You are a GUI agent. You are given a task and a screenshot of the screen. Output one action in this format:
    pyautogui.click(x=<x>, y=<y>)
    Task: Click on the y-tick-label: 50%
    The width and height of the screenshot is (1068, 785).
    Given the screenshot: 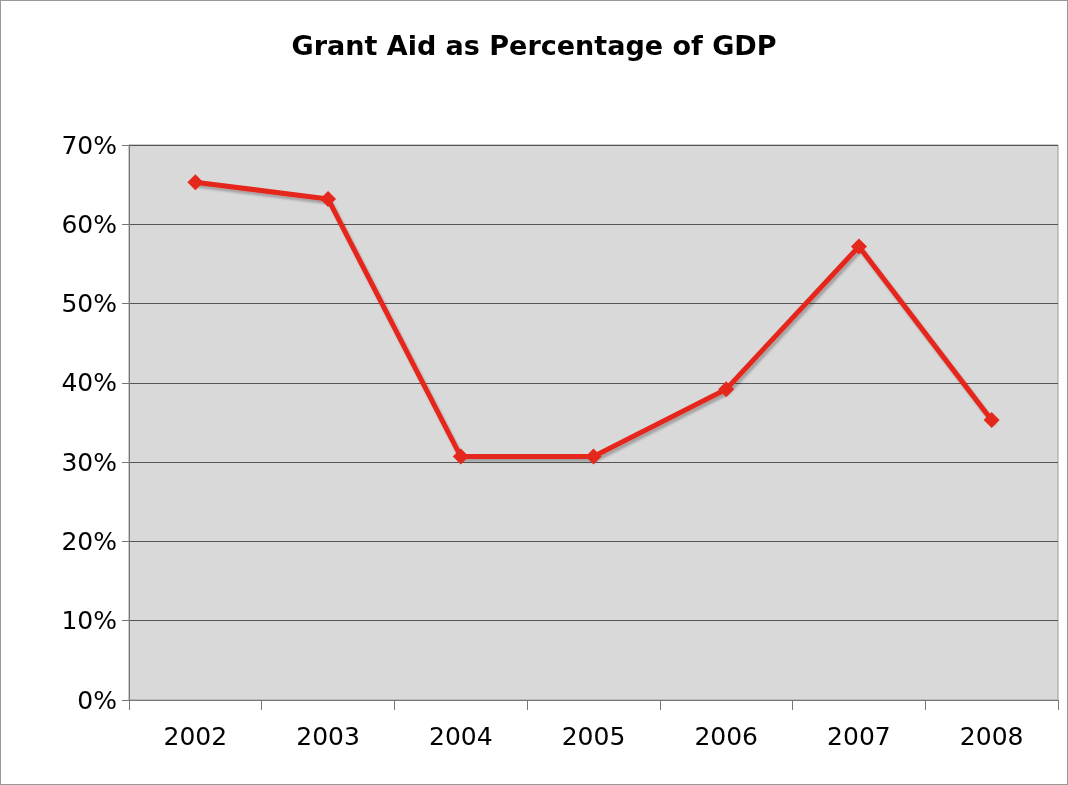 What is the action you would take?
    pyautogui.click(x=89, y=304)
    